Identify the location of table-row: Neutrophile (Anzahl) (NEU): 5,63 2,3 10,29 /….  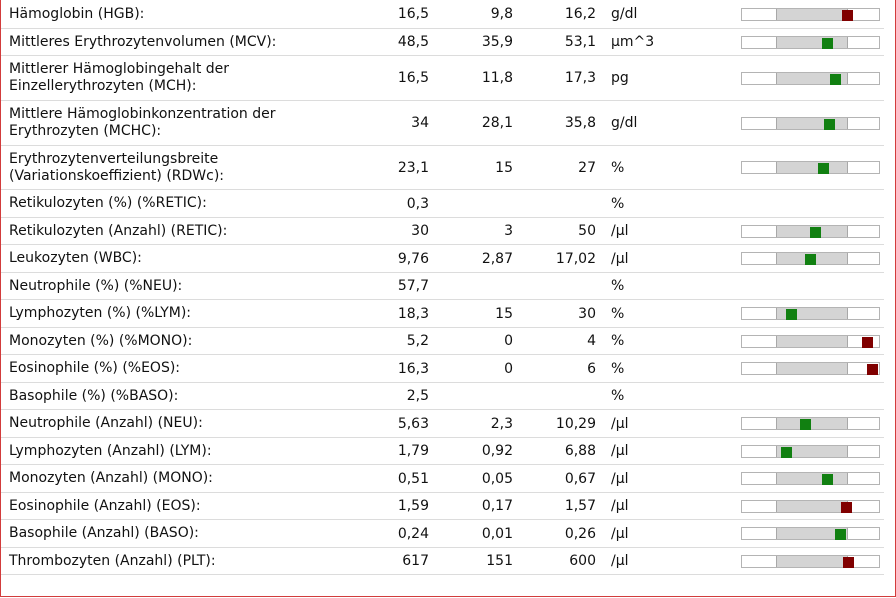
(442, 424).